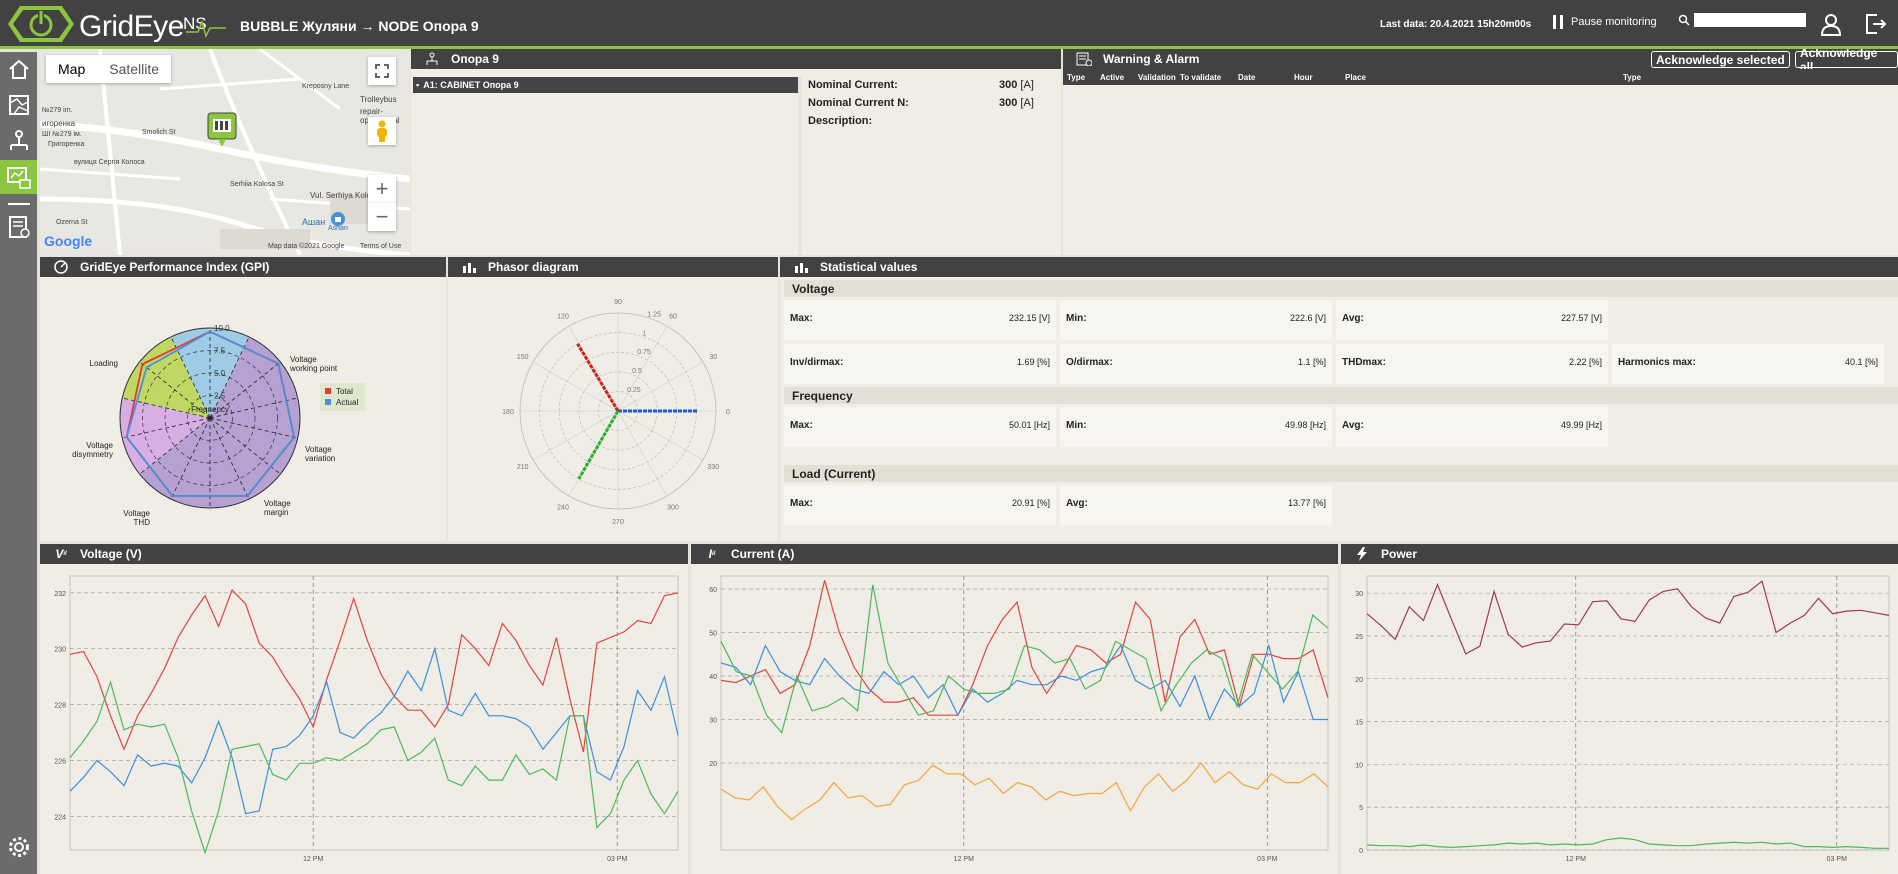 This screenshot has width=1898, height=874. Describe the element at coordinates (920, 364) in the screenshot. I see `stat-cell: Inv/dirmax: 1.69 [%]` at that location.